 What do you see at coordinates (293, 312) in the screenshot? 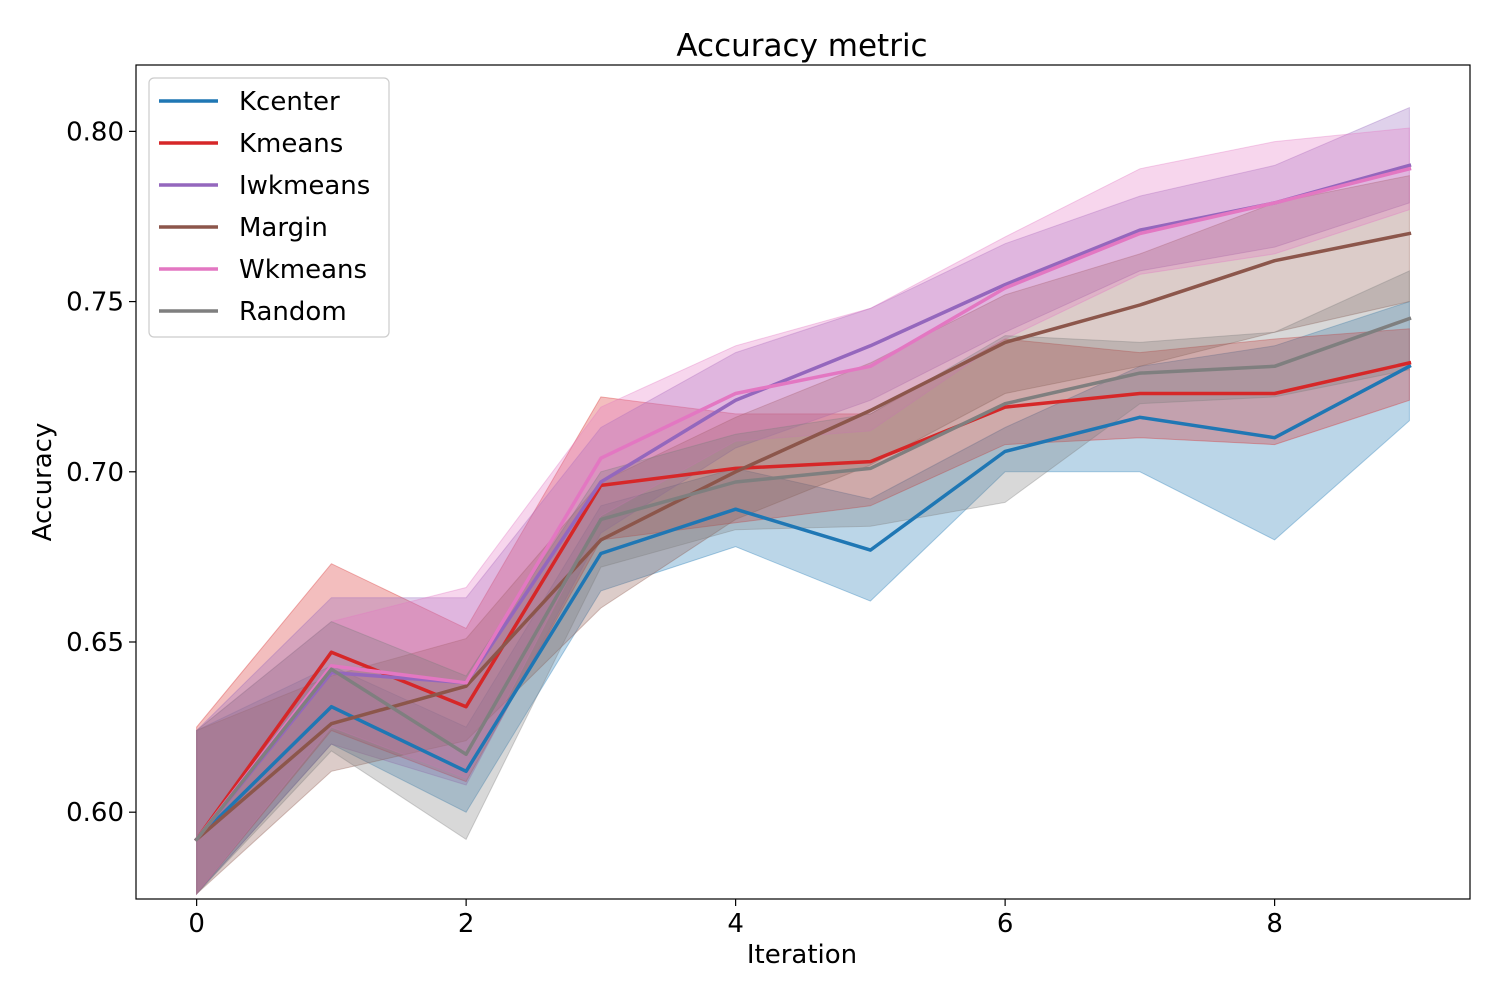
I see `legend-label-random: Random` at bounding box center [293, 312].